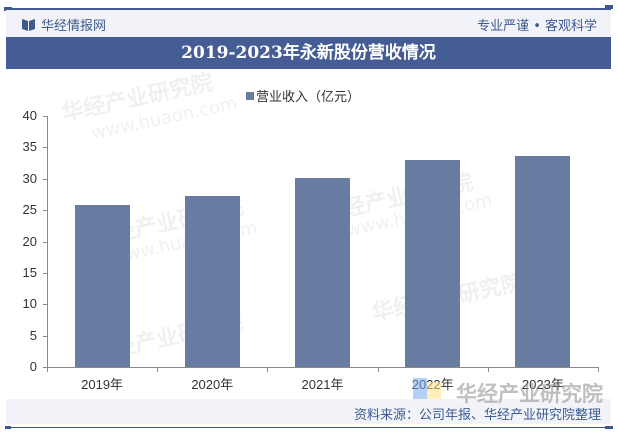  What do you see at coordinates (212, 384) in the screenshot?
I see `x-tick-label: 2020年` at bounding box center [212, 384].